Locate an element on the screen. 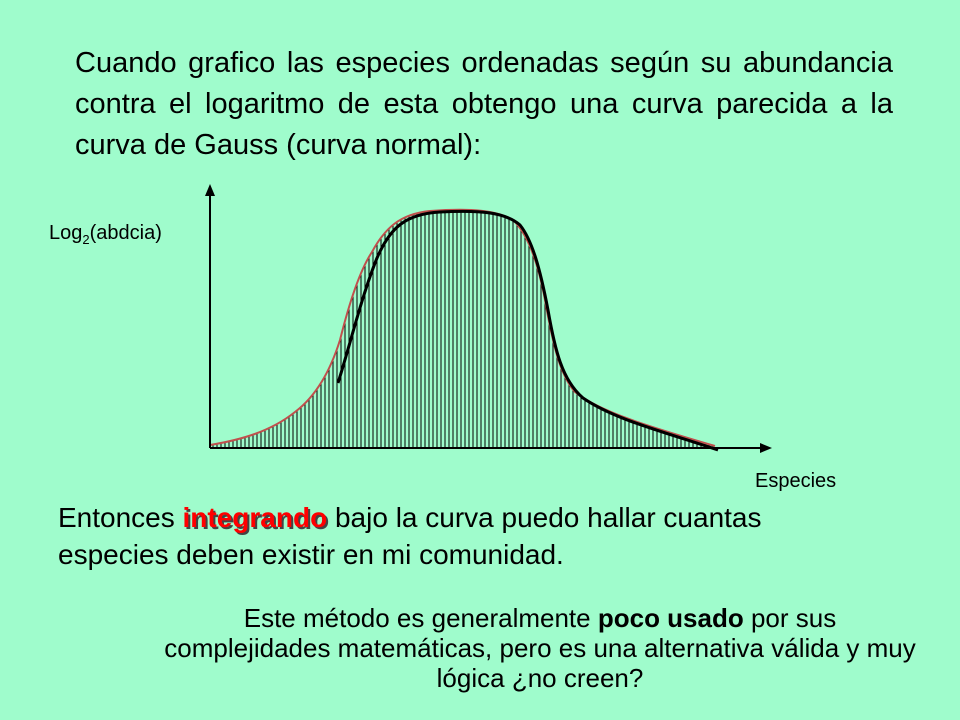 The height and width of the screenshot is (720, 960). closing-part1: Este método es generalmente is located at coordinates (420, 618).